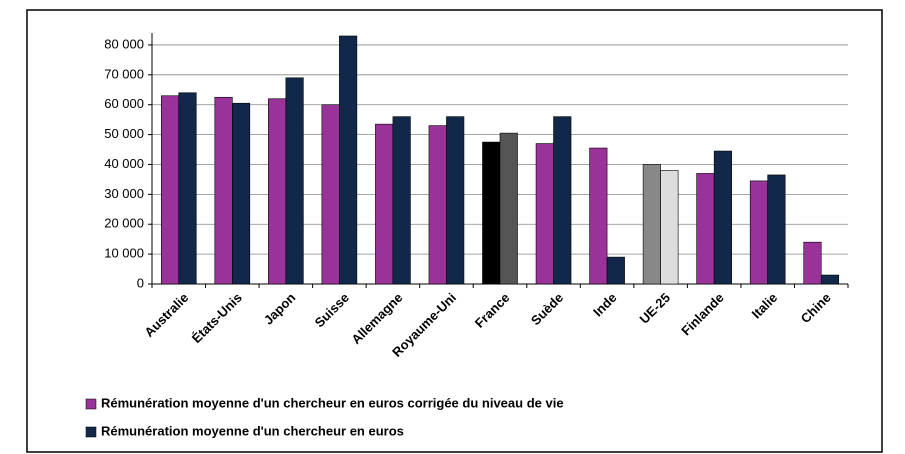  What do you see at coordinates (124, 133) in the screenshot?
I see `y-tick-label: 50 000` at bounding box center [124, 133].